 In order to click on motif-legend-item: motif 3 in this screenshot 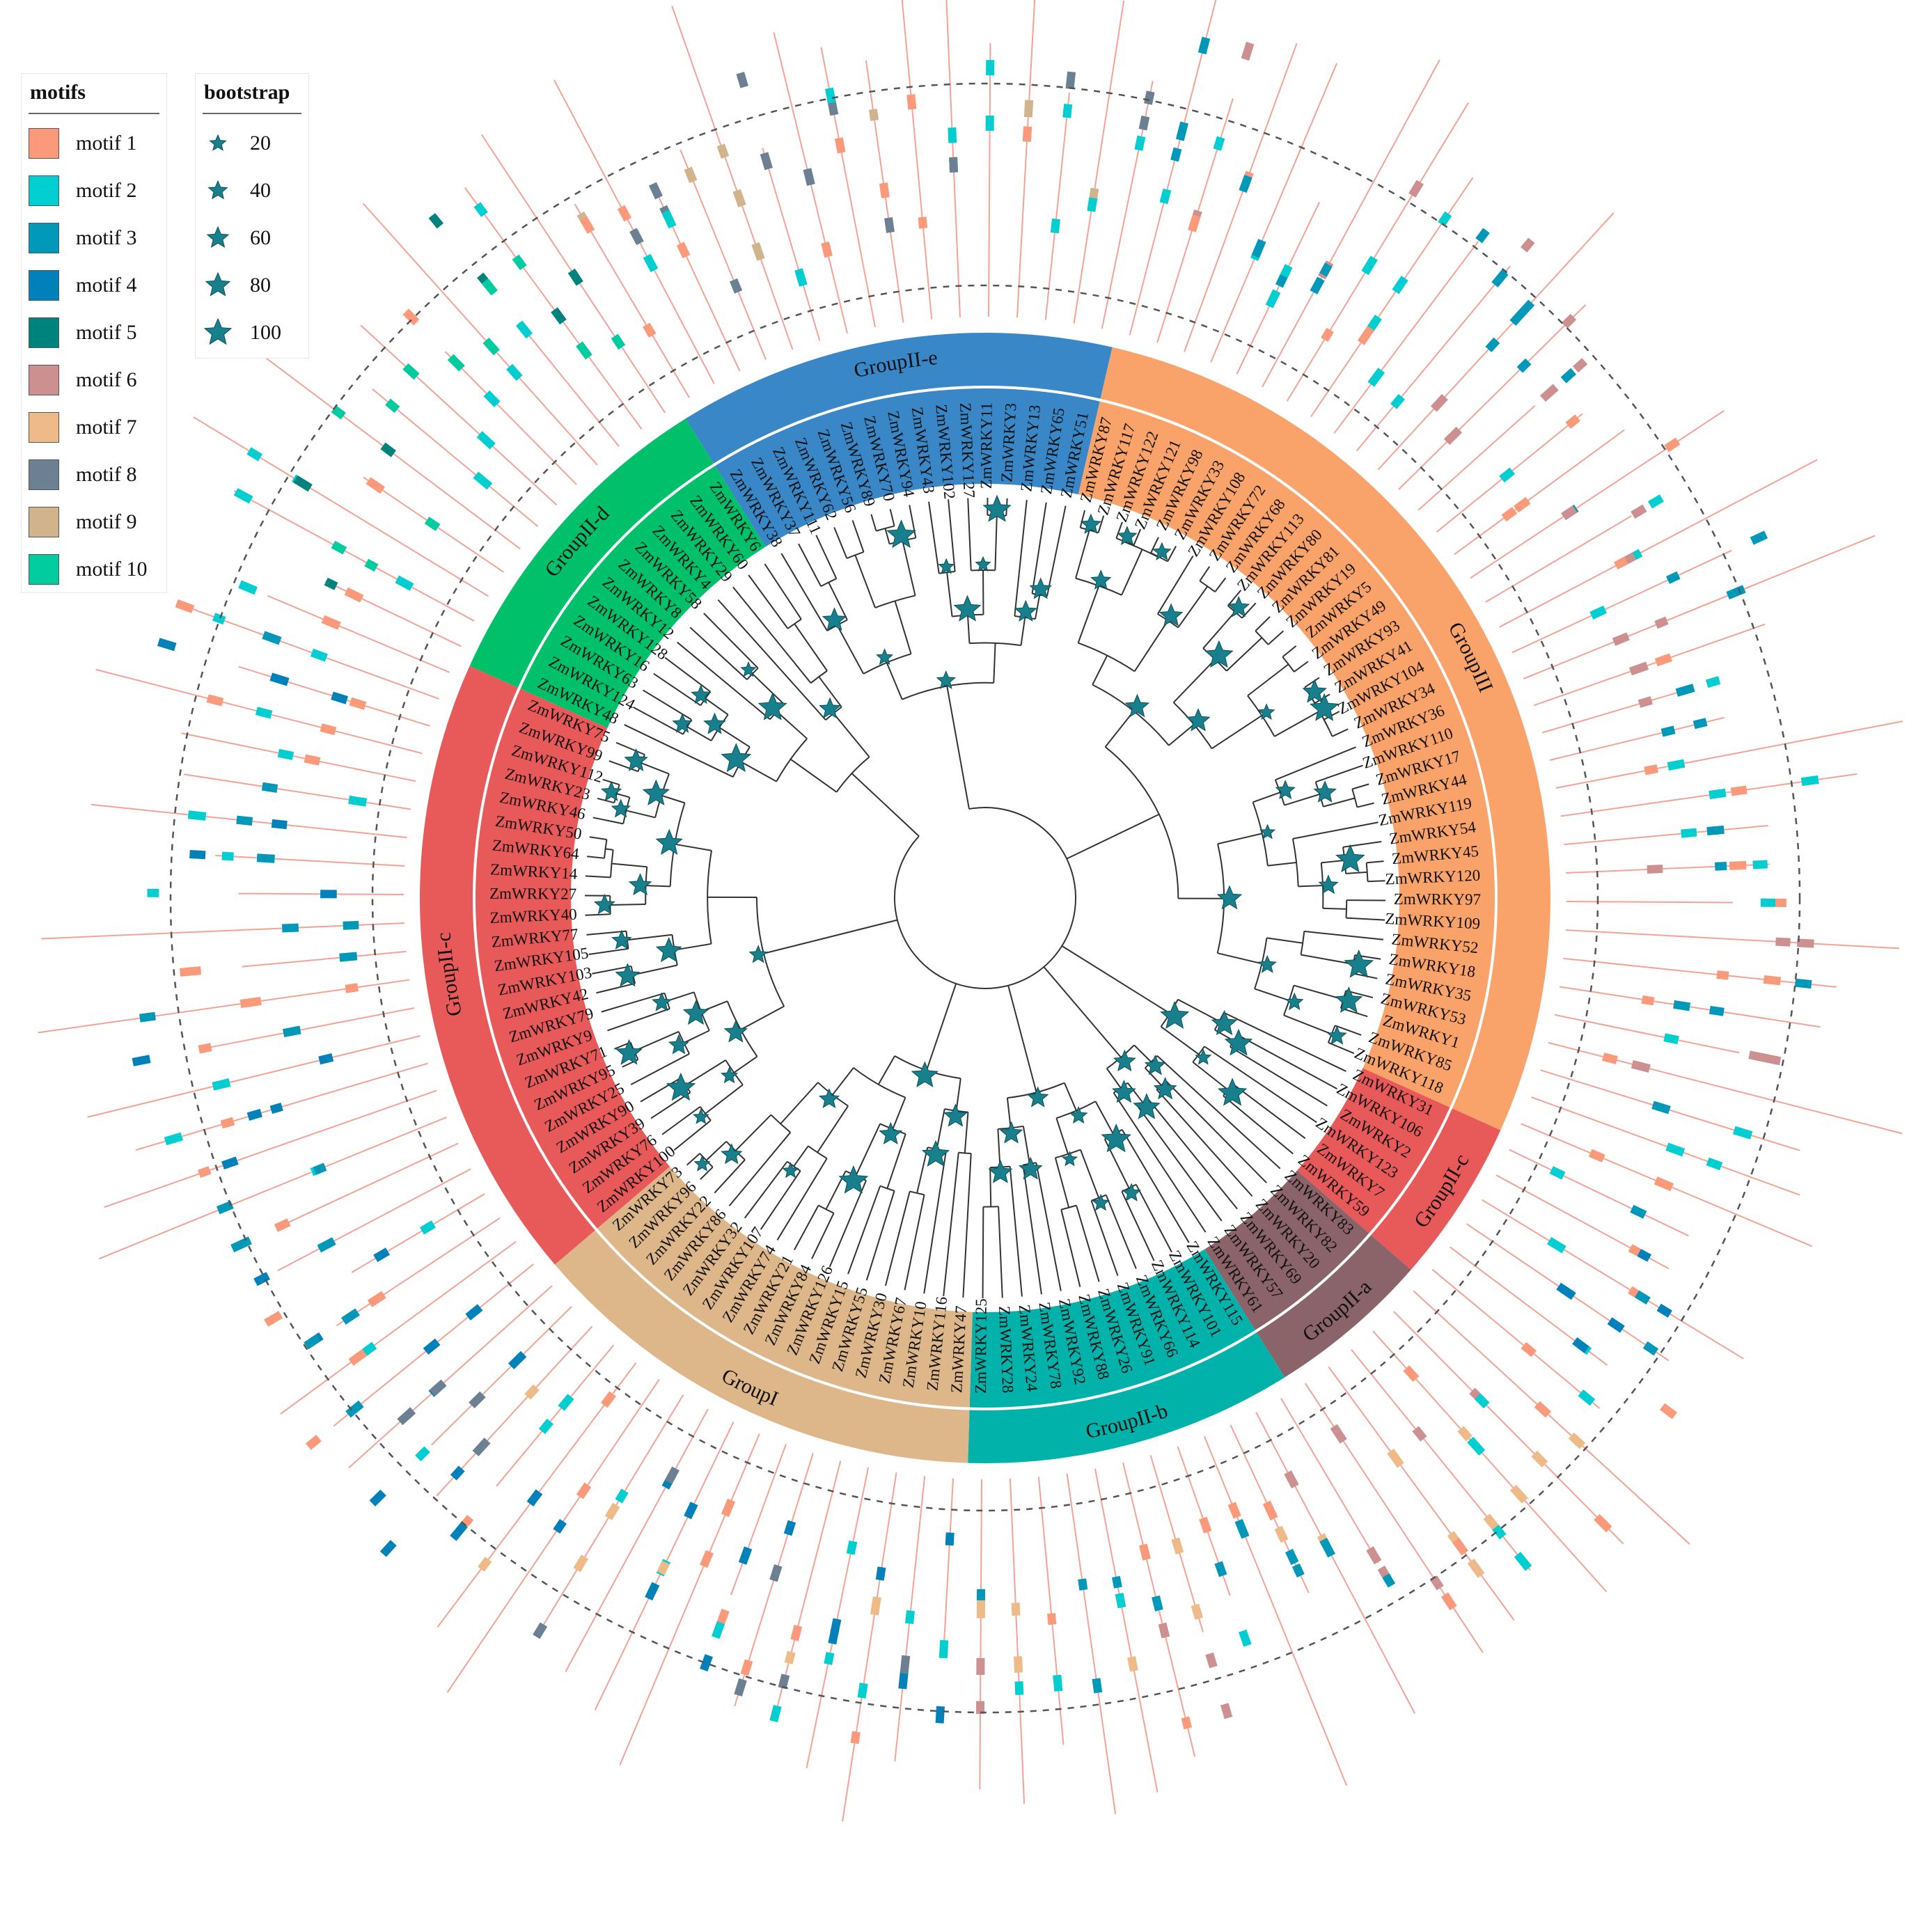, I will do `click(83, 238)`.